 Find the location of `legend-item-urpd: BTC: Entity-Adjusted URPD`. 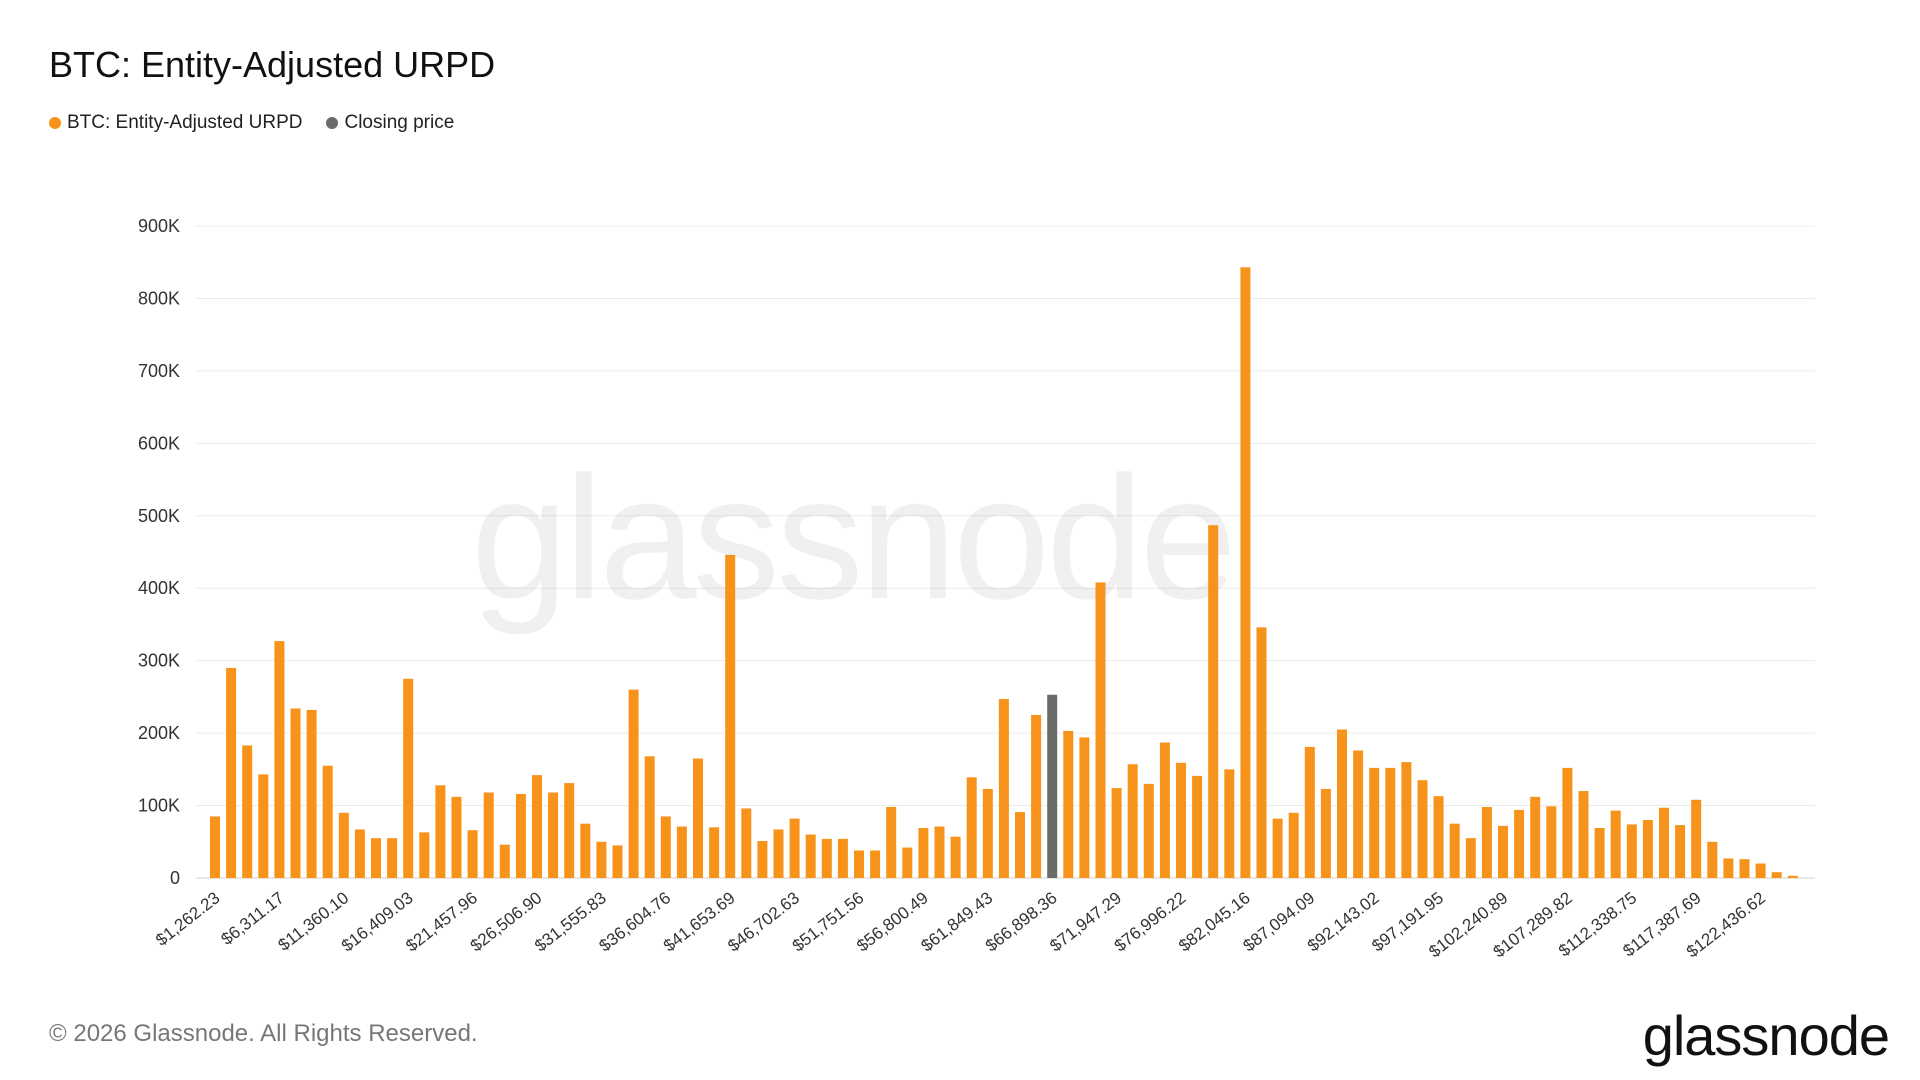

legend-item-urpd: BTC: Entity-Adjusted URPD is located at coordinates (175, 123).